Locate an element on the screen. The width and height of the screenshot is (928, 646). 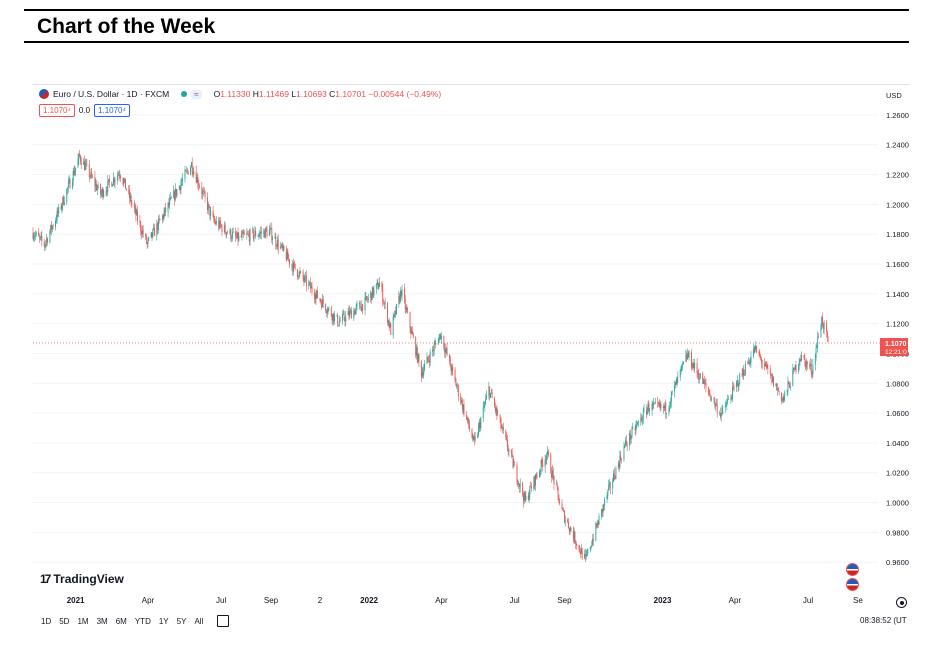
settings-gear-icon is located at coordinates (901, 602).